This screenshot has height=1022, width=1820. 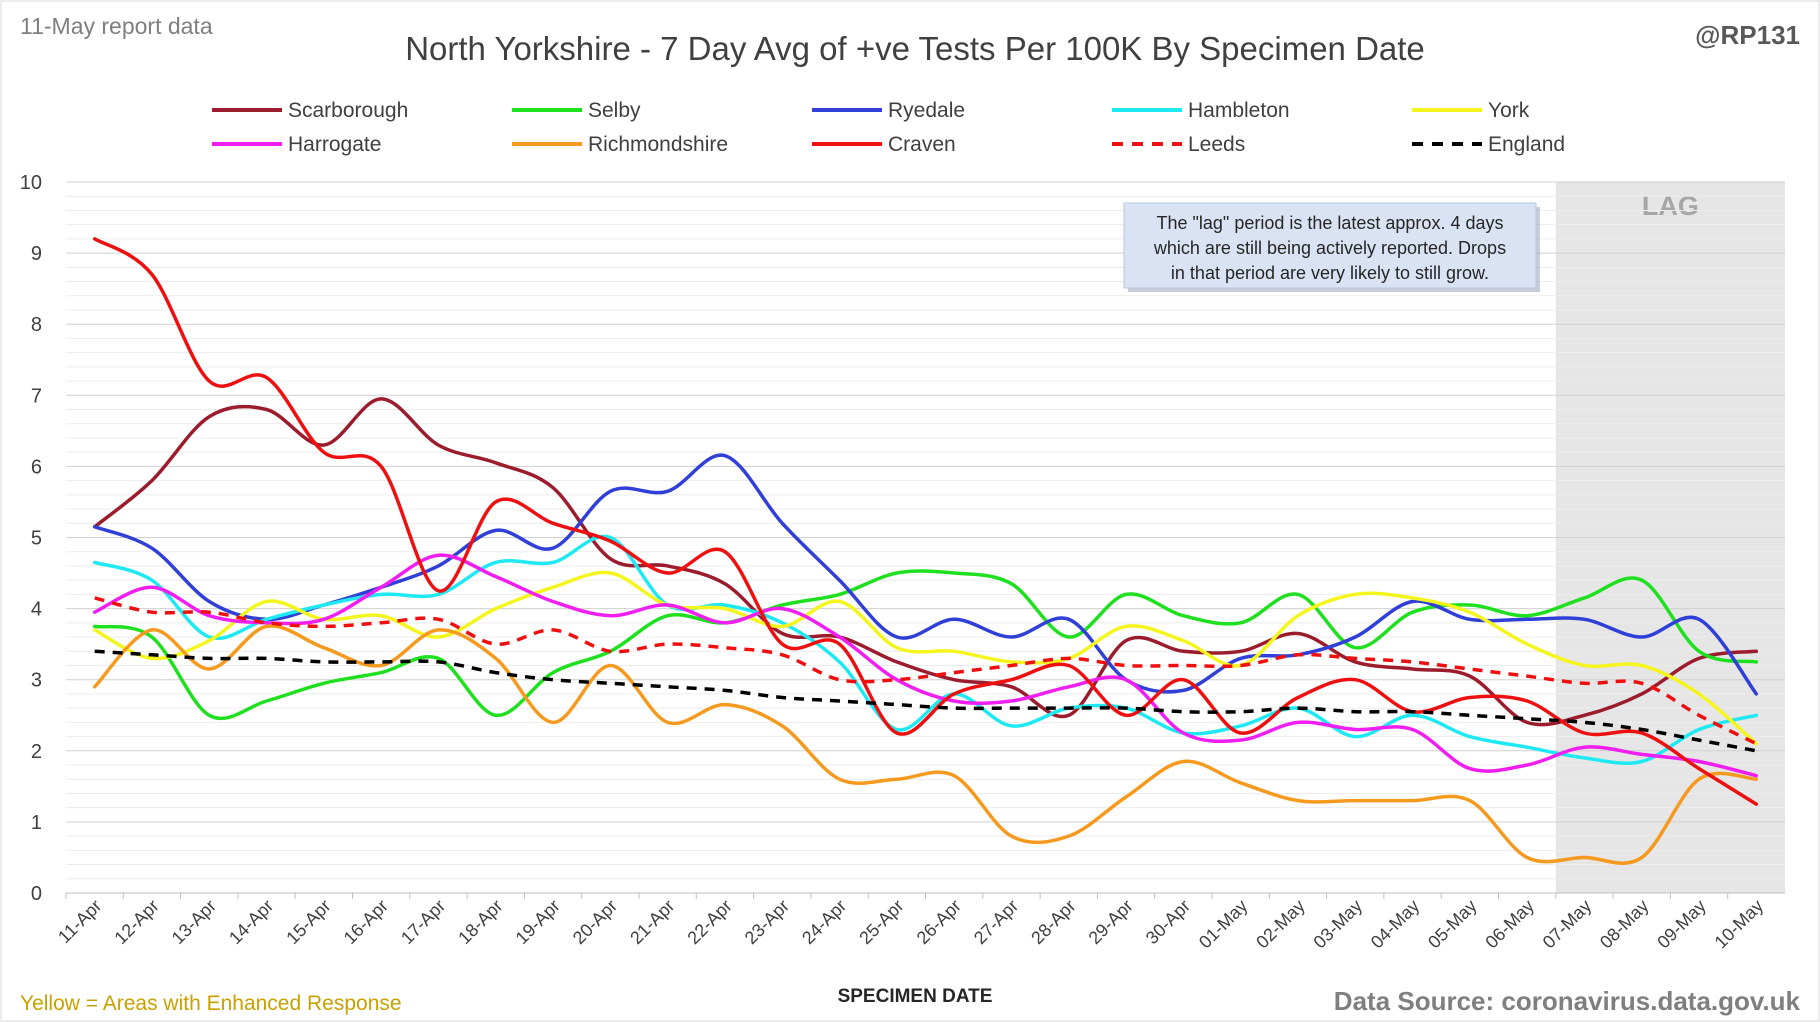 I want to click on legend-label-richmondshire: Richmondshire, so click(x=658, y=144).